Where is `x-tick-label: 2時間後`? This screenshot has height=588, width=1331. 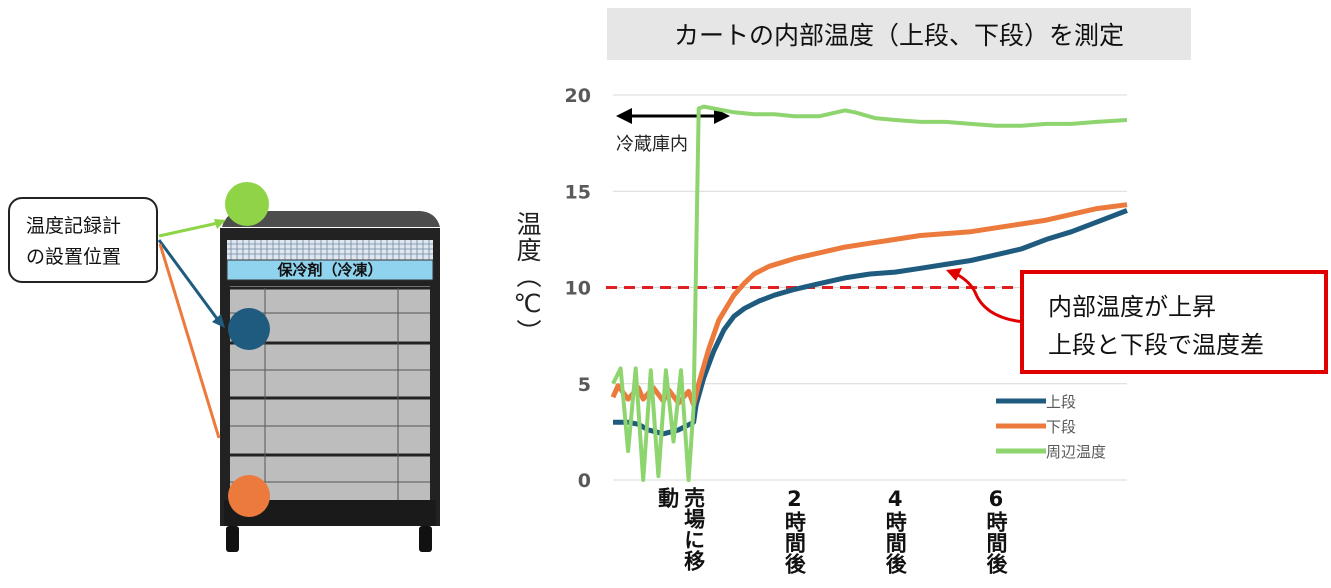
x-tick-label: 2時間後 is located at coordinates (794, 530).